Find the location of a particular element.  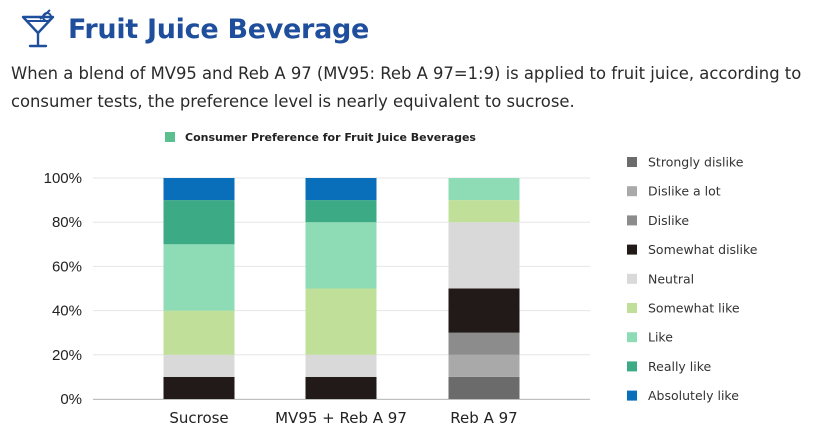

page-title: Fruit Juice Beverage is located at coordinates (219, 29).